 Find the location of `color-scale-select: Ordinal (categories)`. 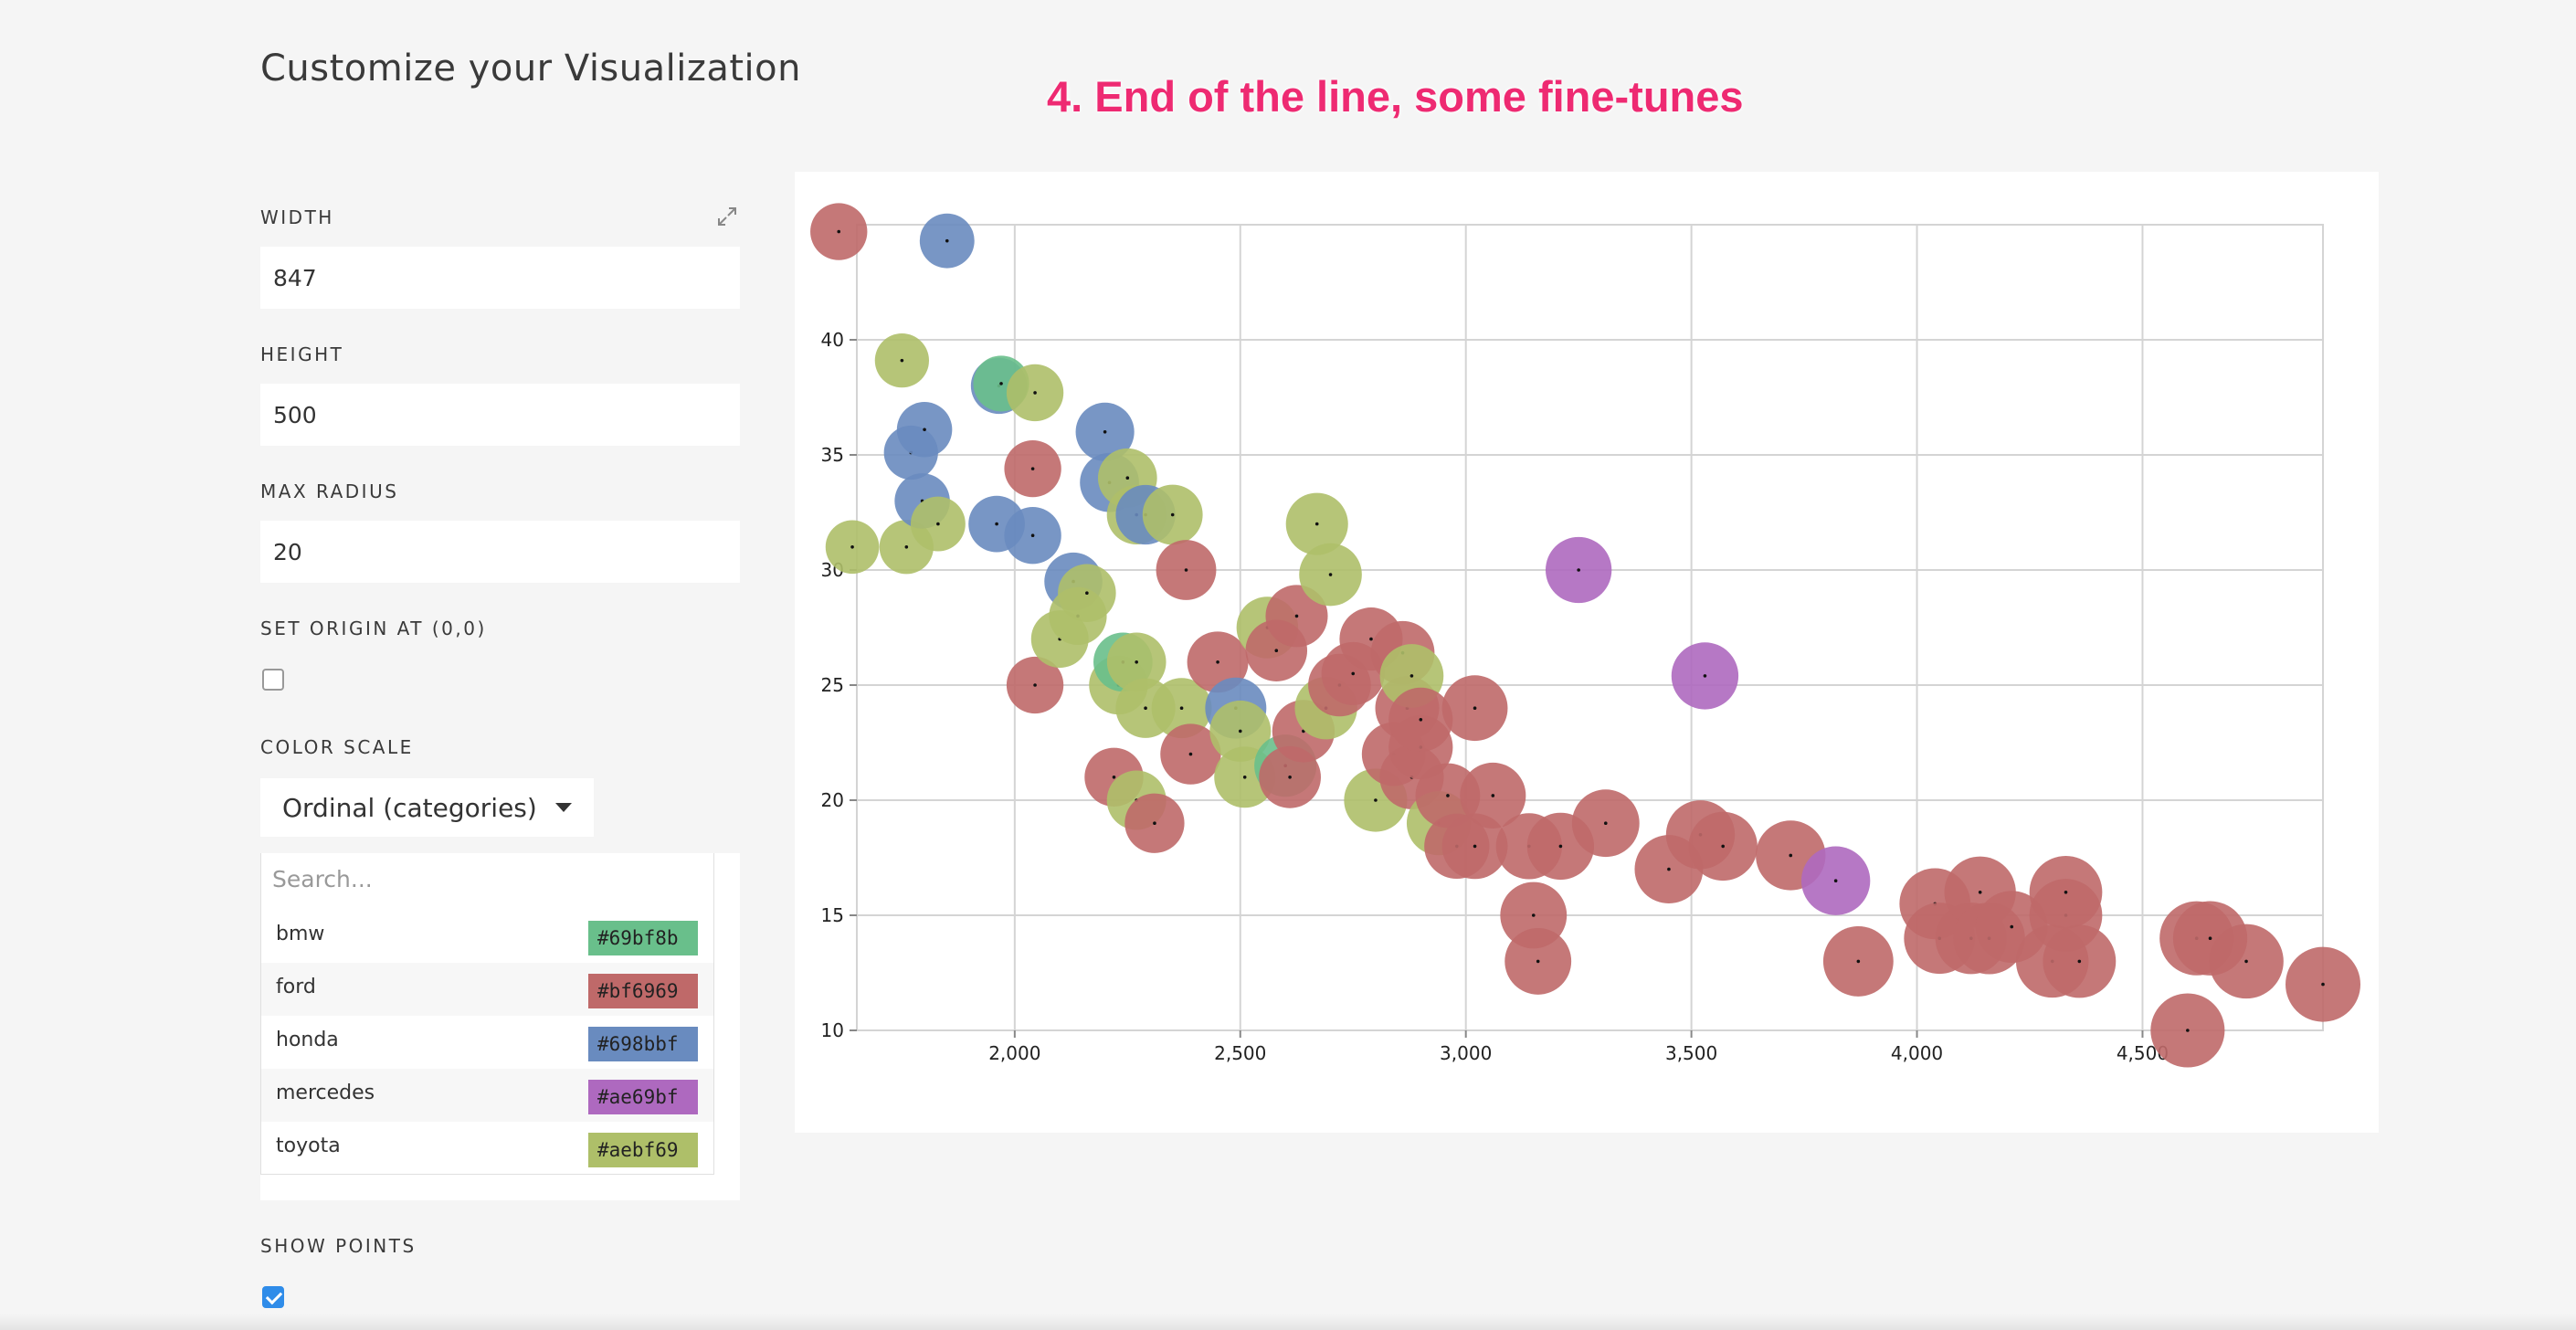

color-scale-select: Ordinal (categories) is located at coordinates (427, 808).